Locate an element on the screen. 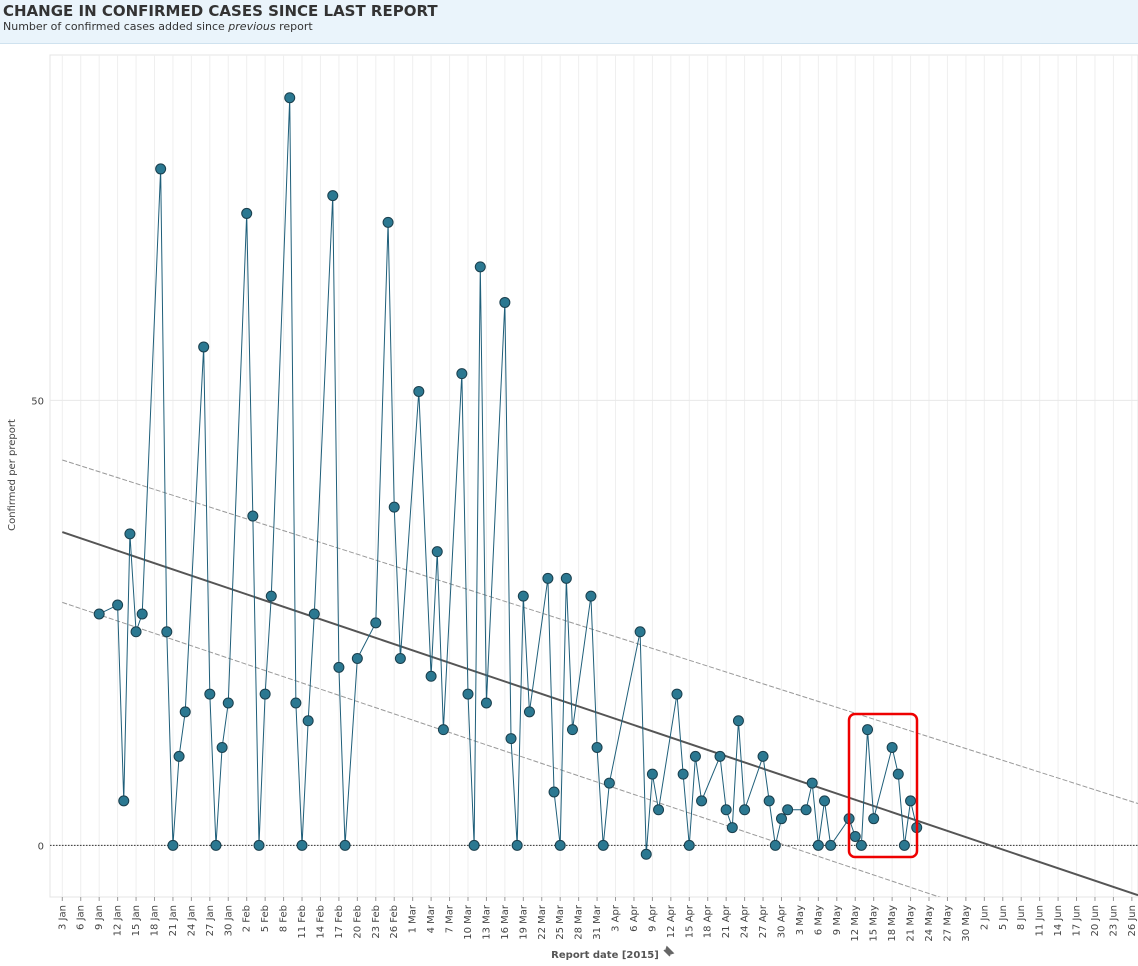 The image size is (1138, 966). y-tick-label: 50 is located at coordinates (37, 401).